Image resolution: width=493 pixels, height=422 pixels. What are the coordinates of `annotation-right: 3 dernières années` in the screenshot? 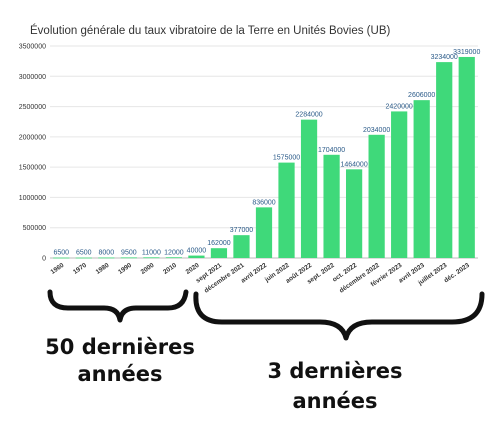 It's located at (334, 386).